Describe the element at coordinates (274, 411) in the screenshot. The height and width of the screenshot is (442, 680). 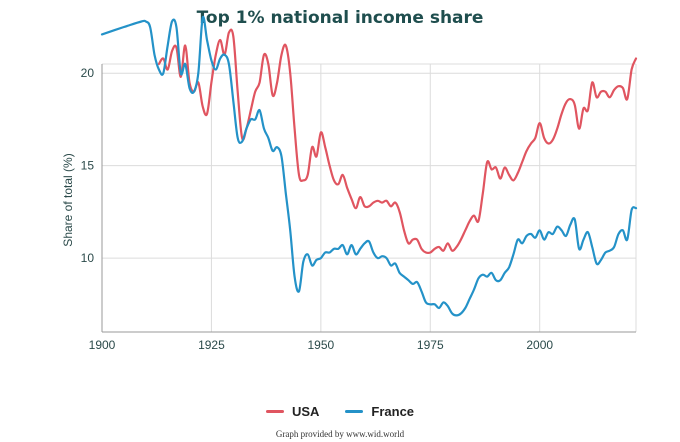
I see `legend-swatch-usa` at that location.